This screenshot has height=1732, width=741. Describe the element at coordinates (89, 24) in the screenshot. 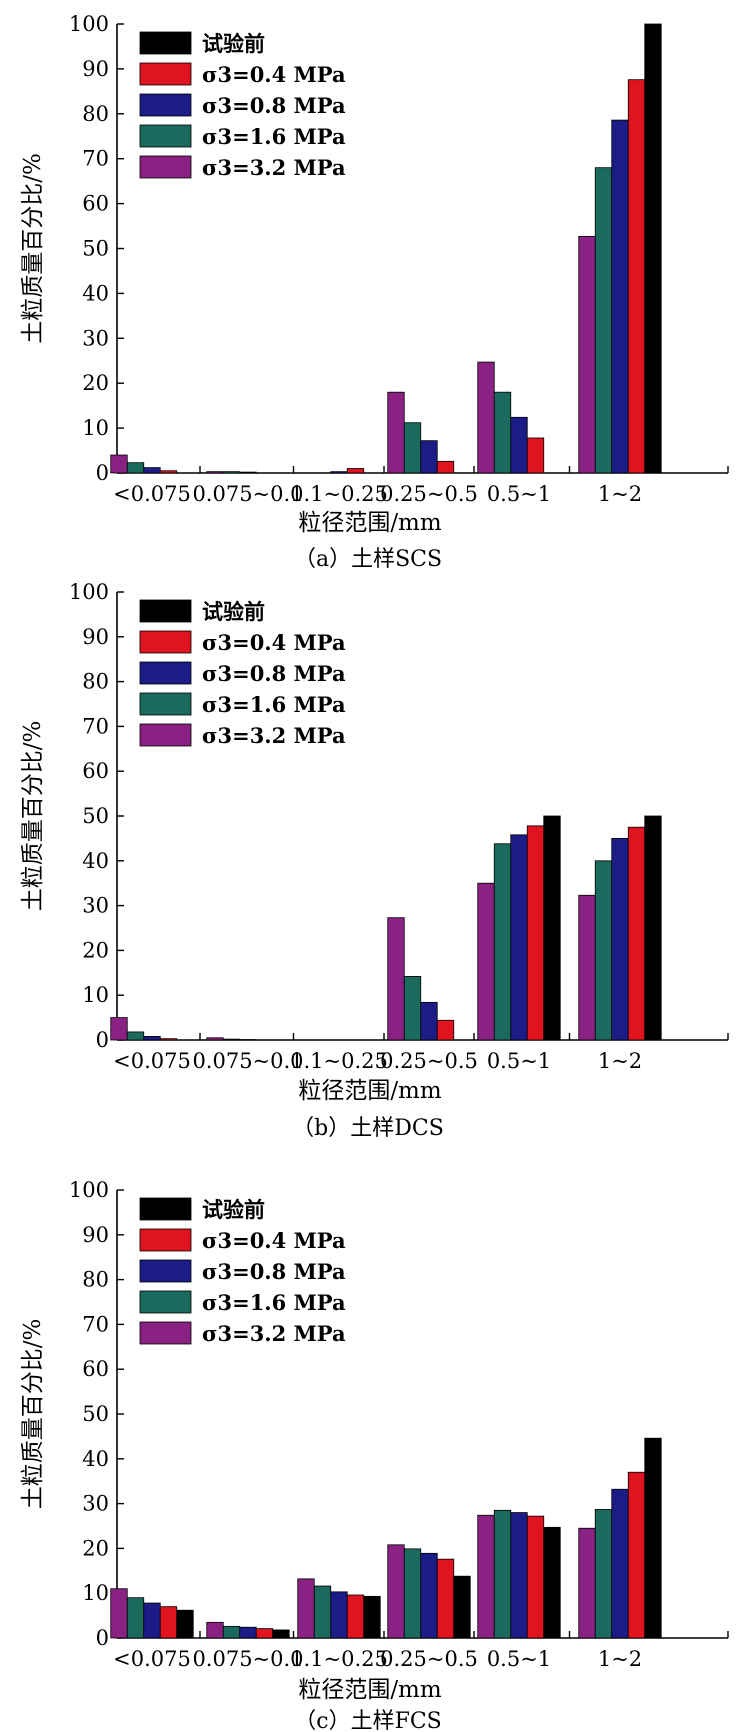

I see `y-tick-label: 100` at that location.